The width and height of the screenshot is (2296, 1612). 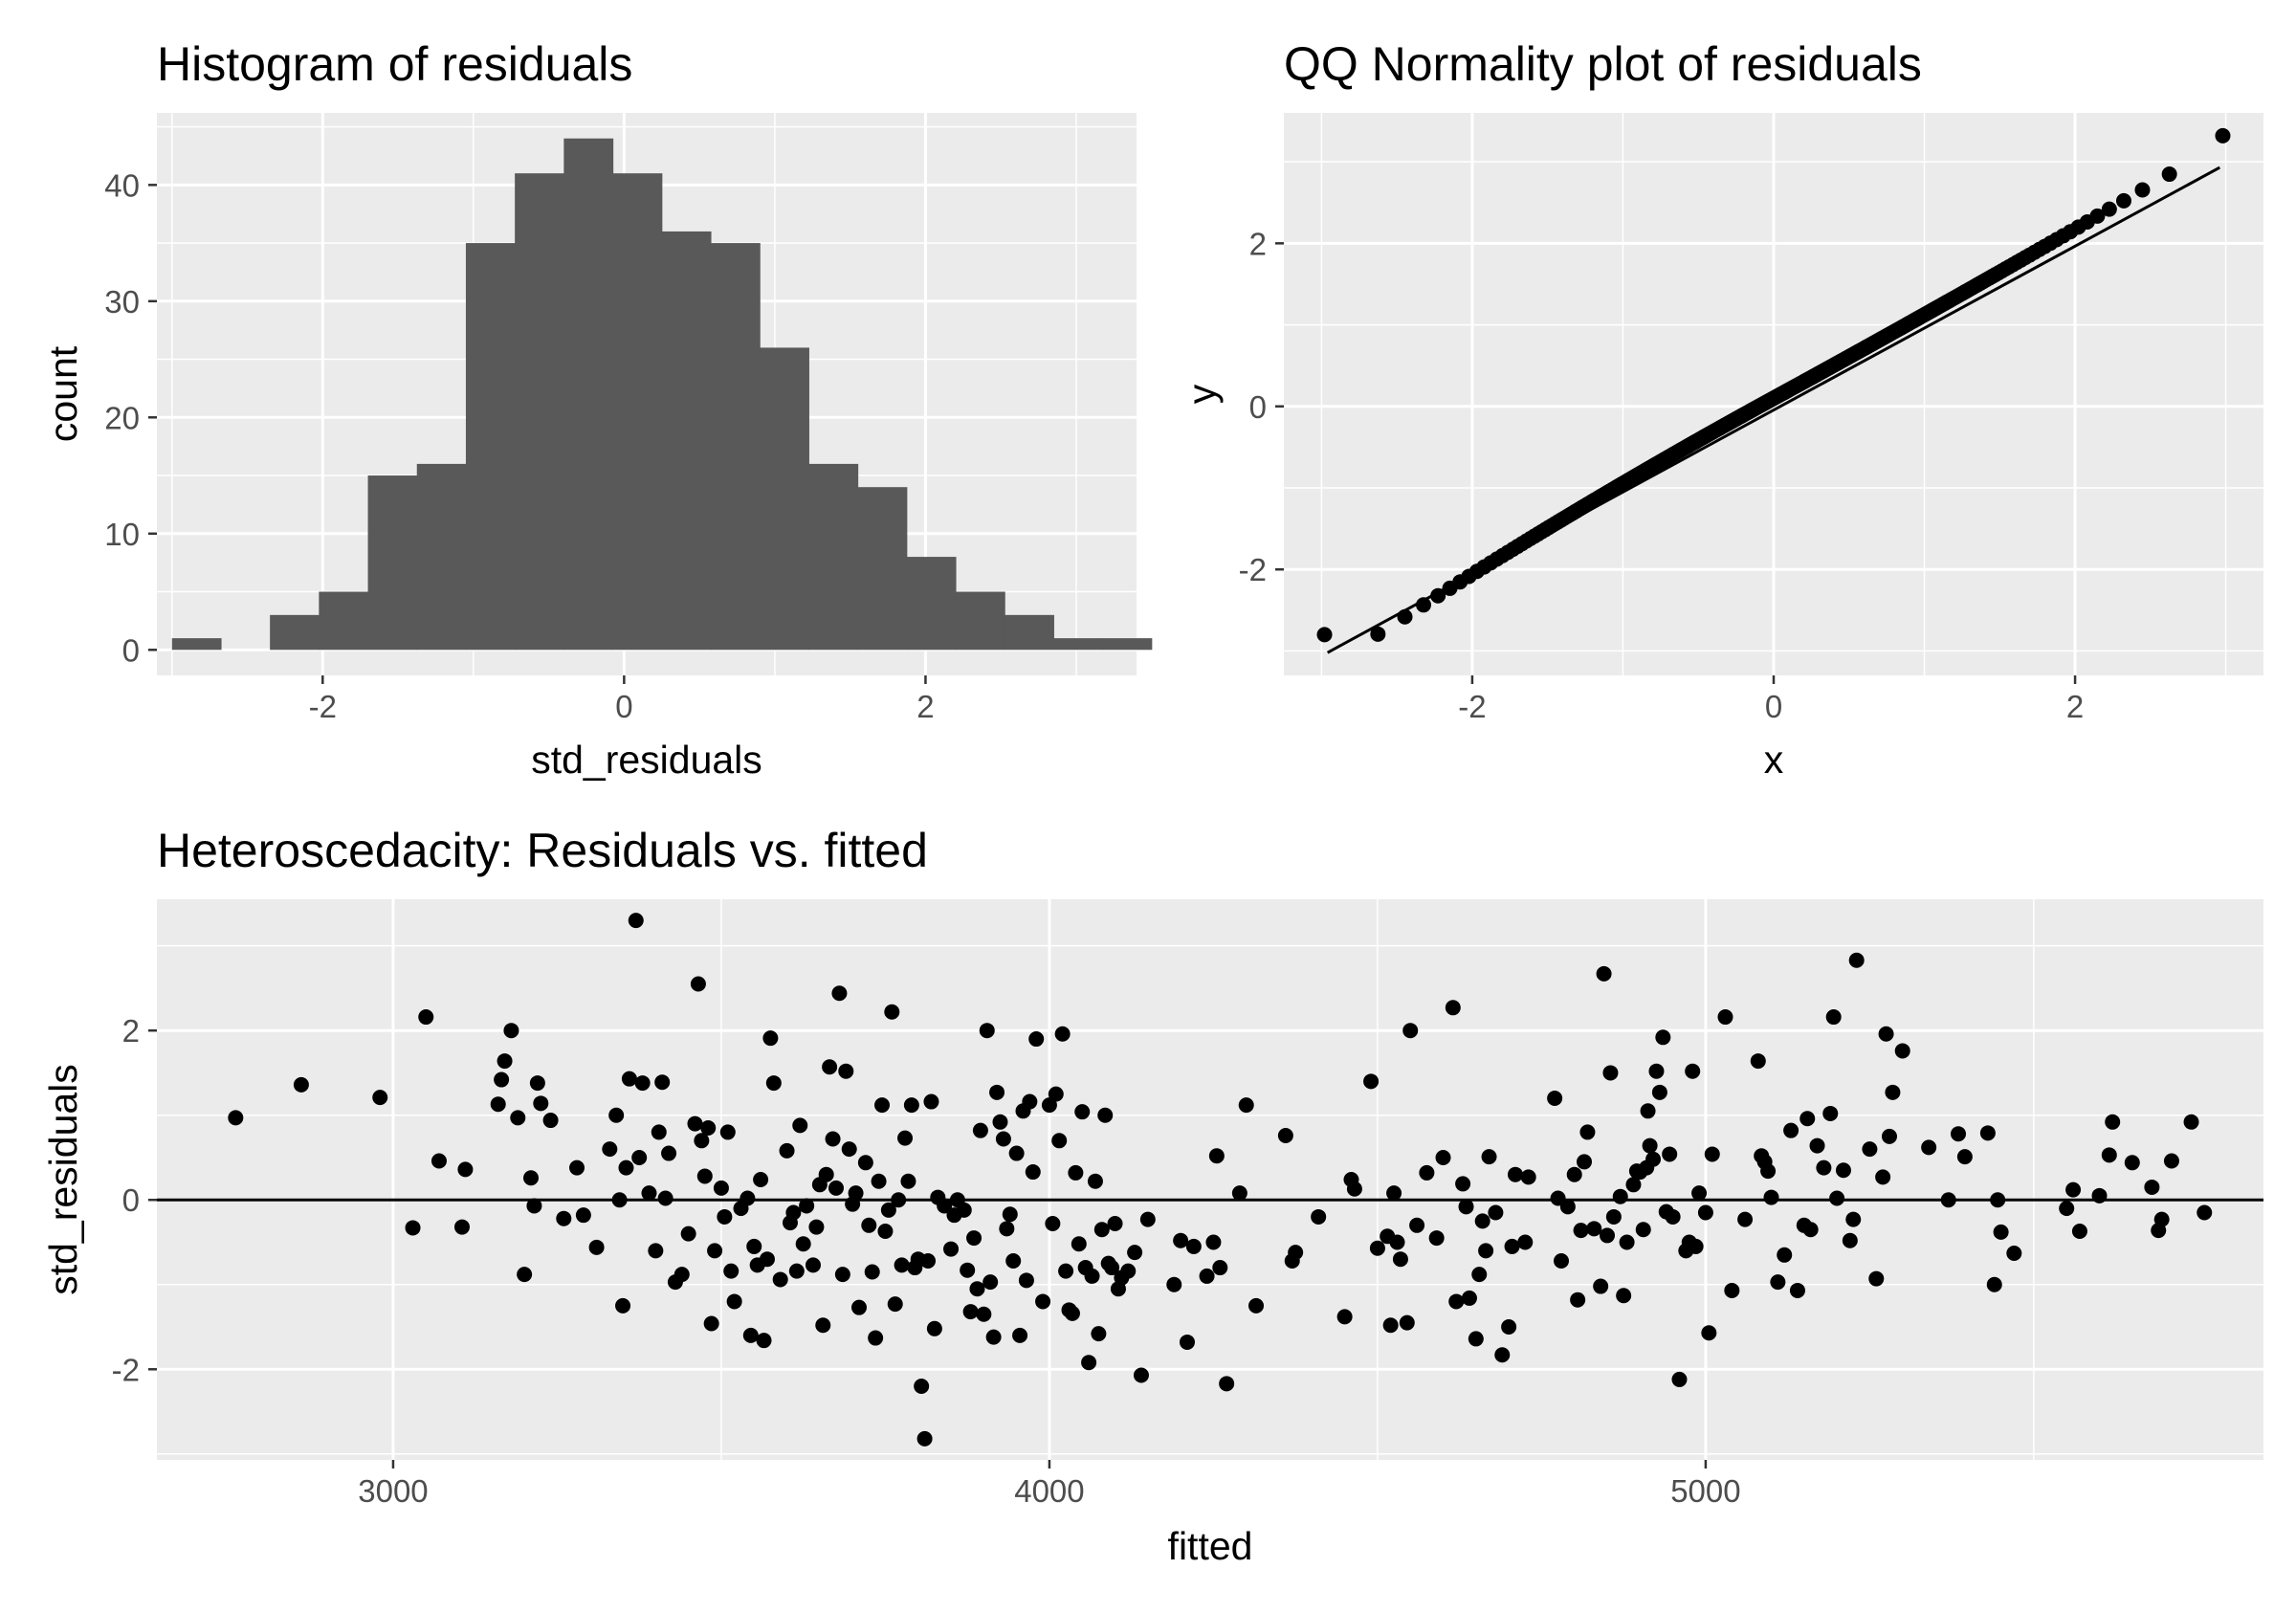 What do you see at coordinates (122, 185) in the screenshot?
I see `histogram-y-tick-label: 40` at bounding box center [122, 185].